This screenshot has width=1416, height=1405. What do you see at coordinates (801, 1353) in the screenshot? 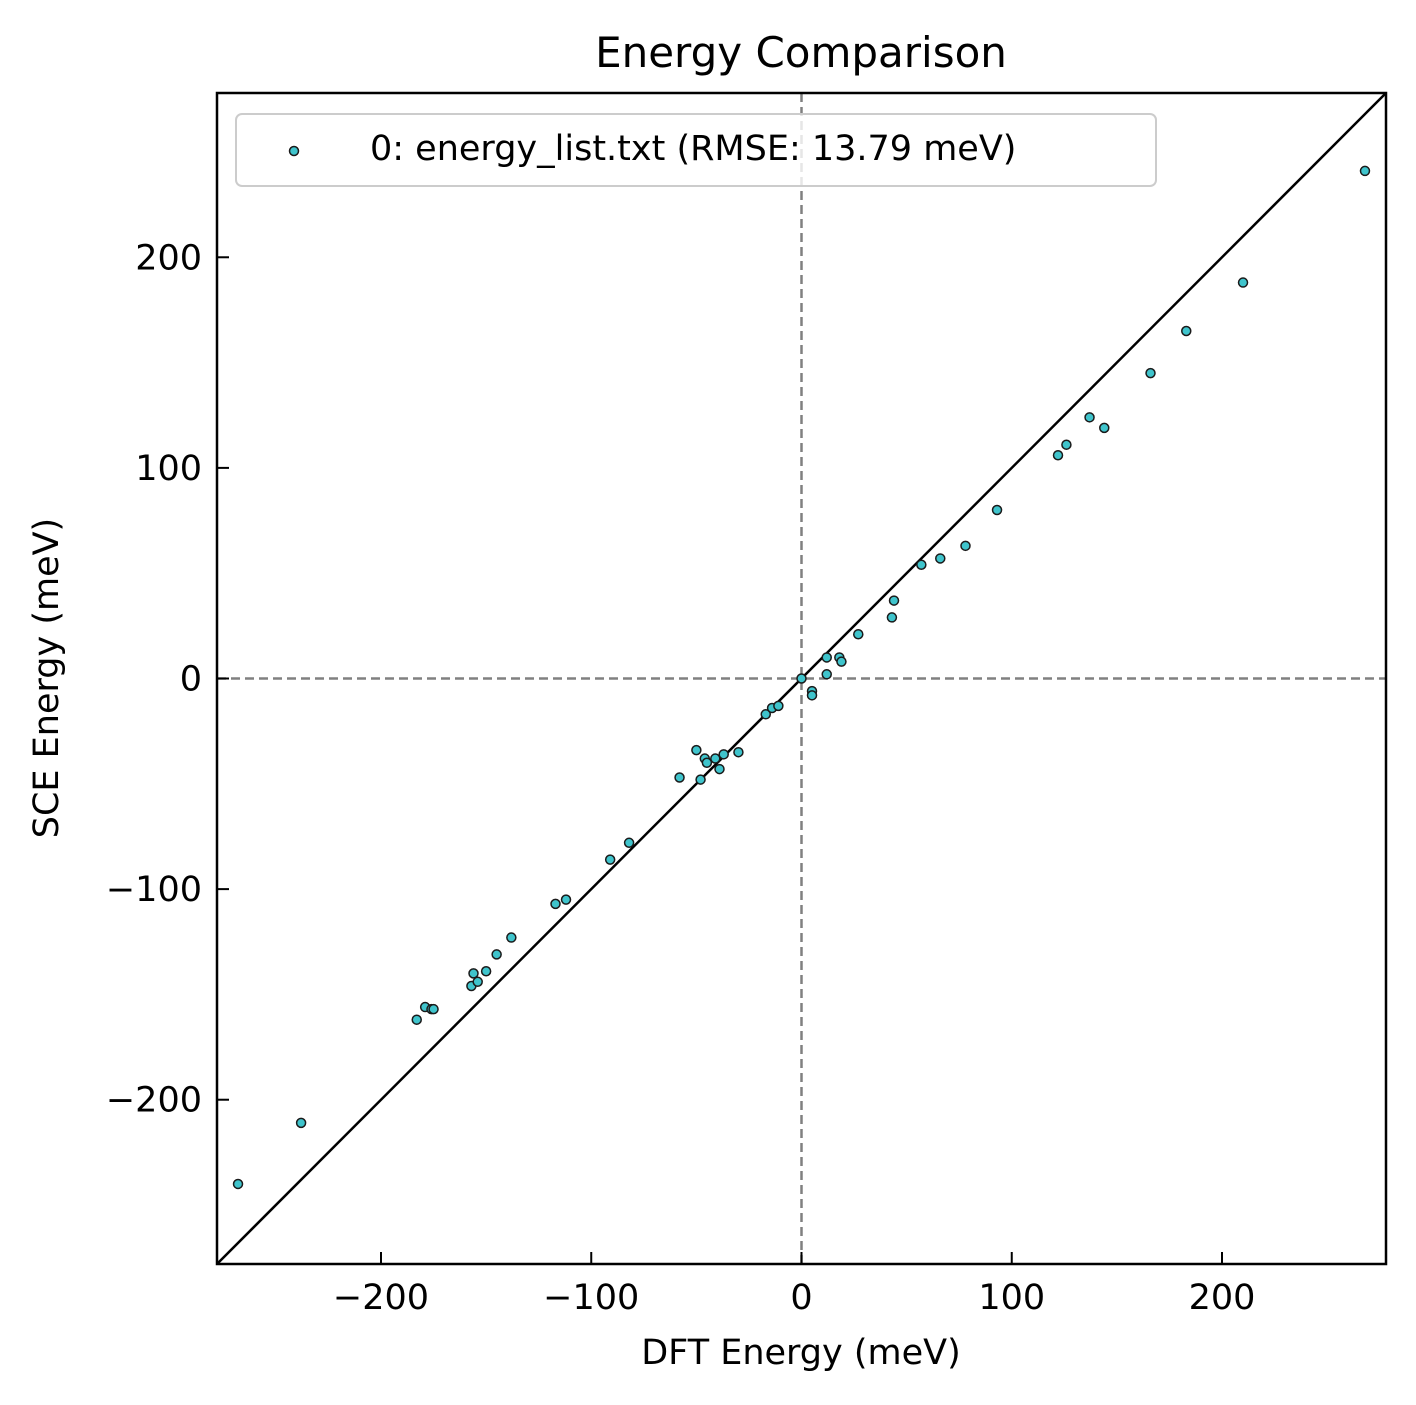
I see `x-axis-label: DFT Energy (meV)` at bounding box center [801, 1353].